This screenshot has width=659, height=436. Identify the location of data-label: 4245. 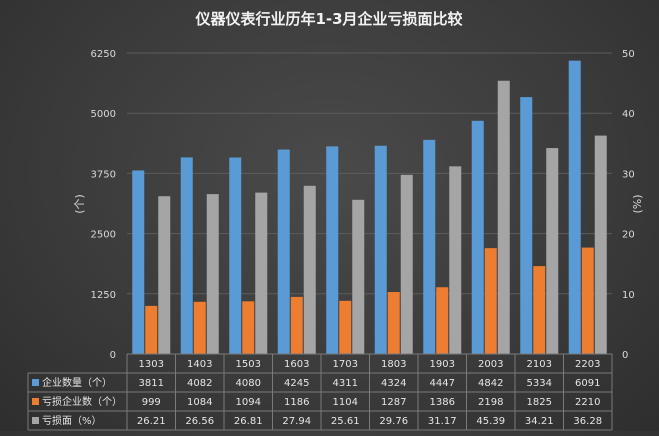
(296, 383).